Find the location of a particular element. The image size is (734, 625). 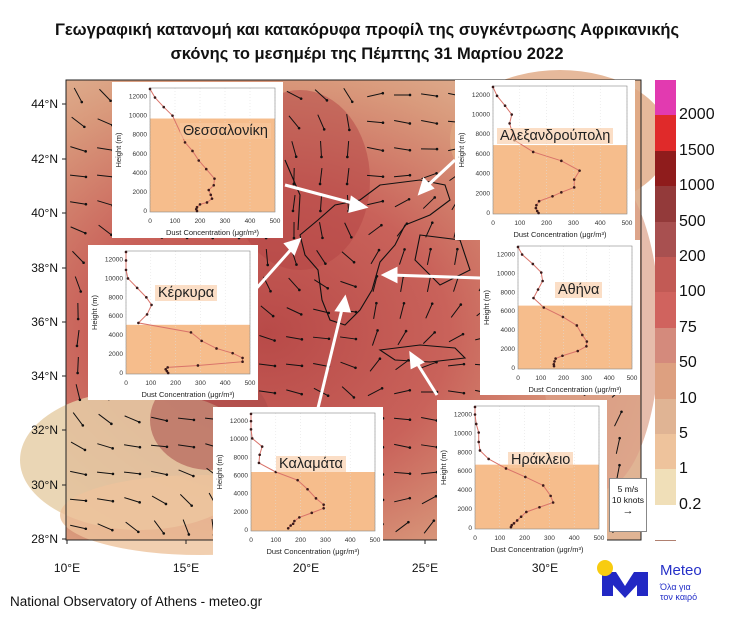

x-tick-label: 500 is located at coordinates (632, 378).